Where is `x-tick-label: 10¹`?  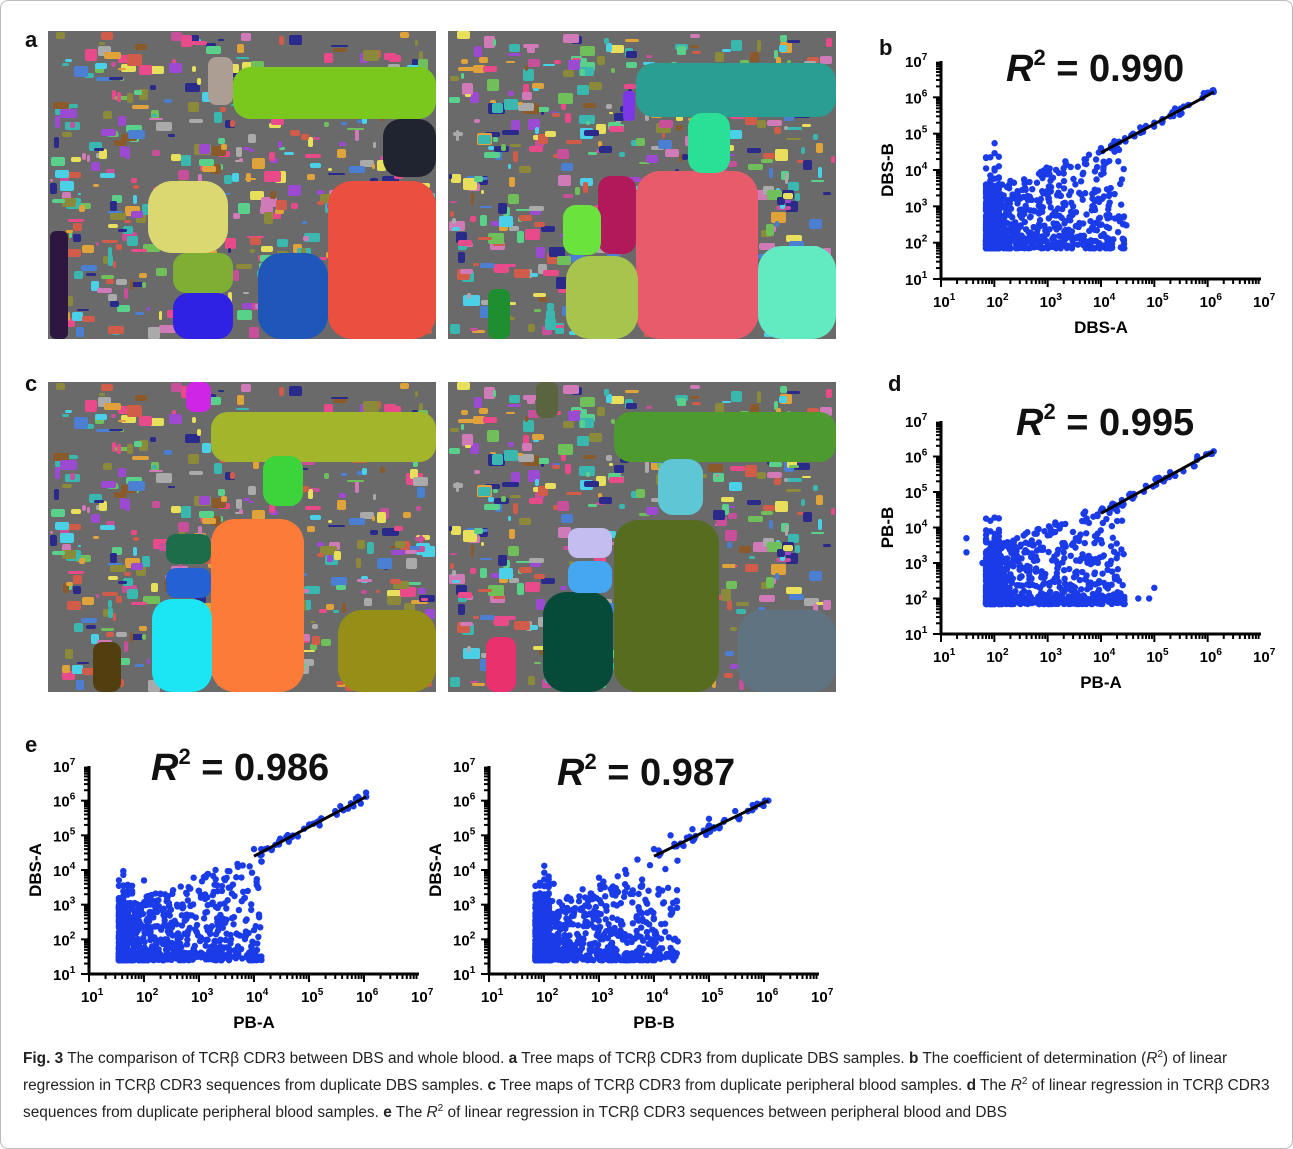 x-tick-label: 10¹ is located at coordinates (944, 656).